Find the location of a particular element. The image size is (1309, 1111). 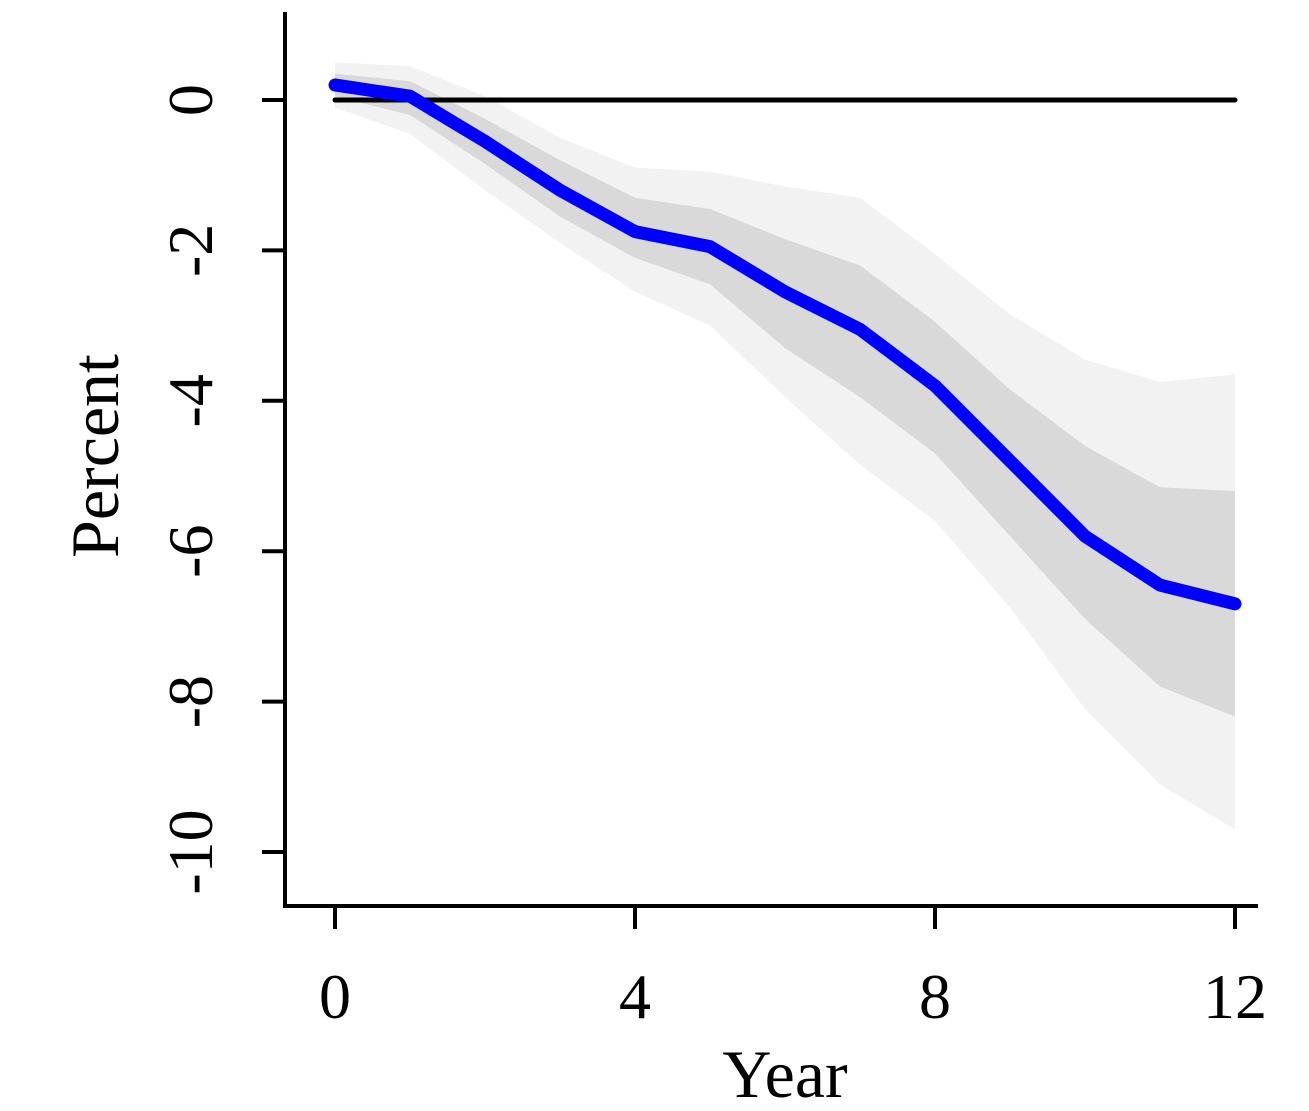

y-tick-label: -10 is located at coordinates (190, 851).